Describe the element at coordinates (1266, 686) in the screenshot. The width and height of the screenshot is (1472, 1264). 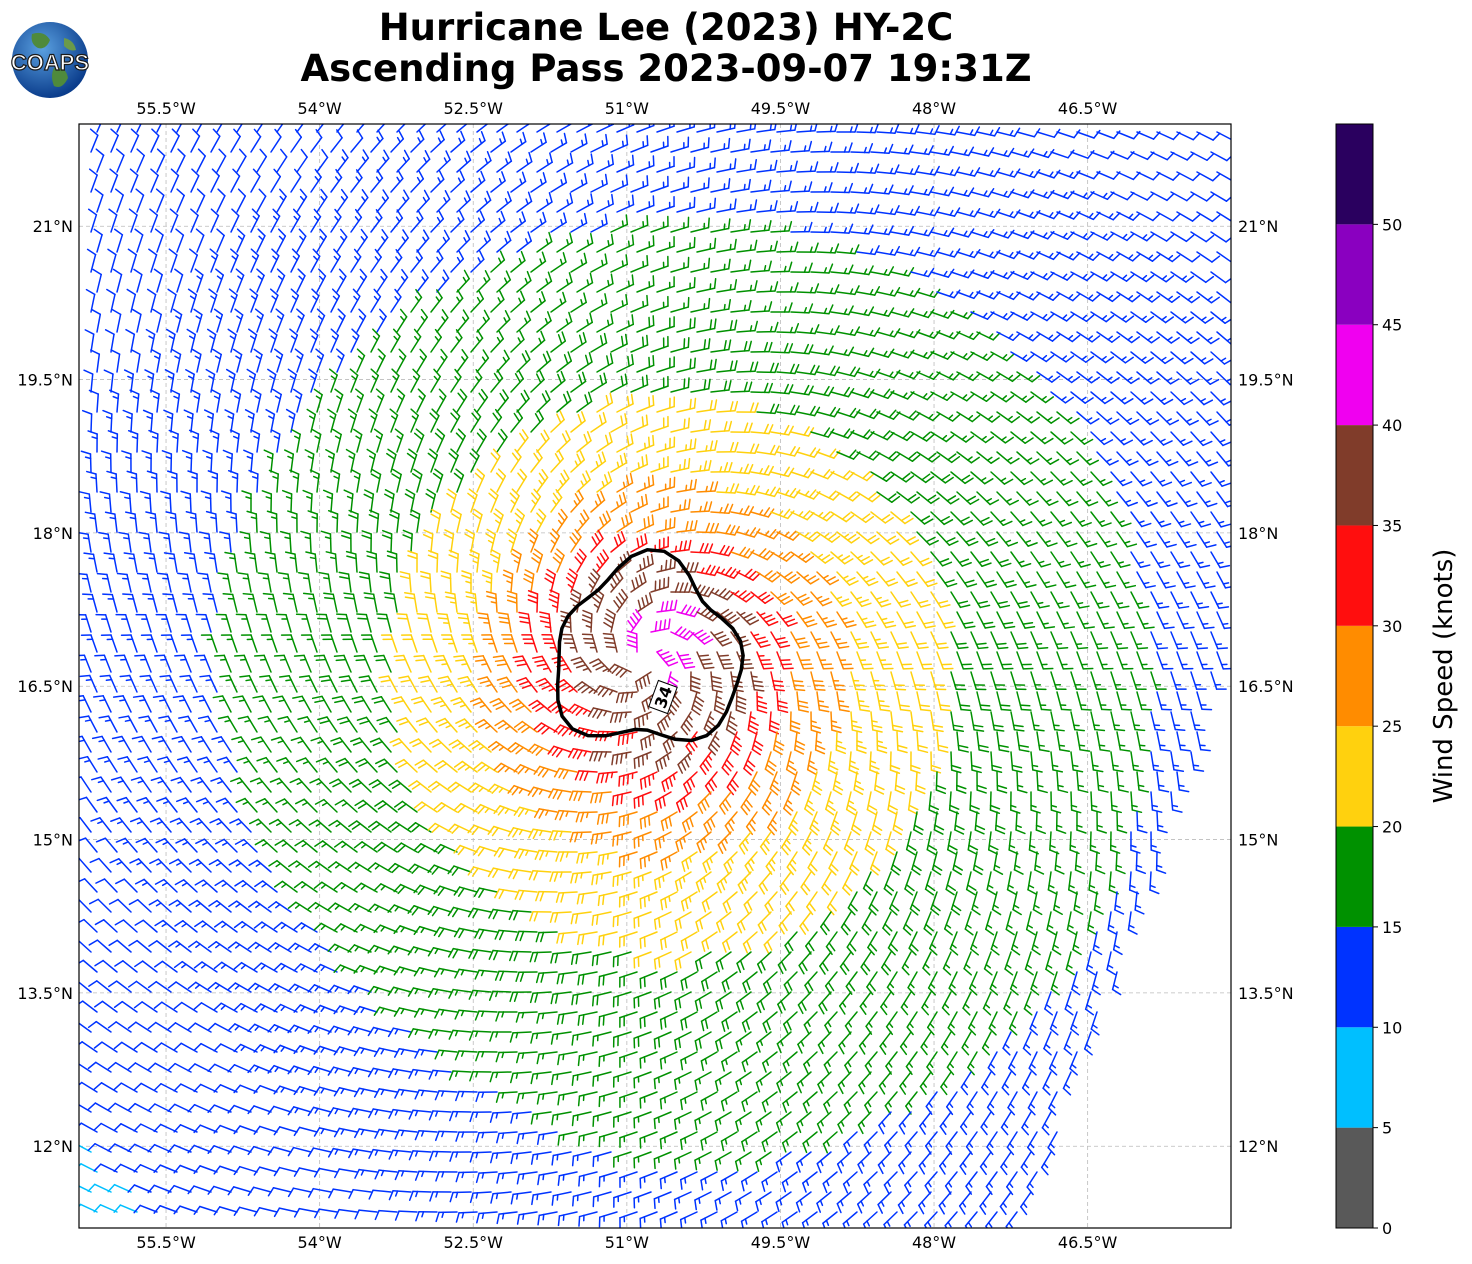
I see `lat-tick-label: 16.5°N` at that location.